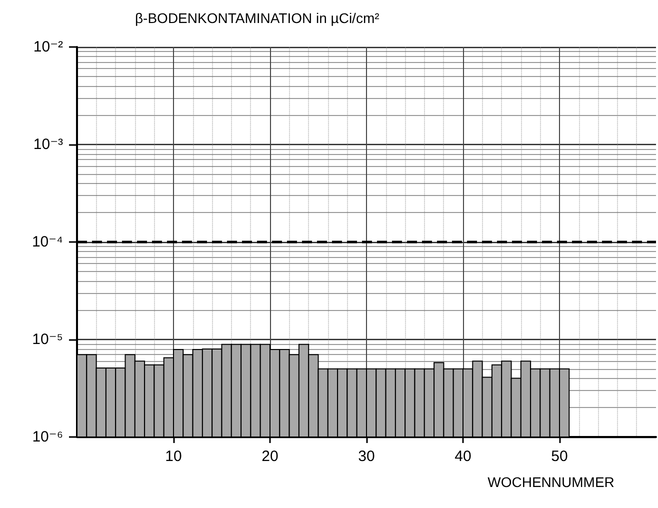  Describe the element at coordinates (173, 456) in the screenshot. I see `x-tick-label: 10` at that location.